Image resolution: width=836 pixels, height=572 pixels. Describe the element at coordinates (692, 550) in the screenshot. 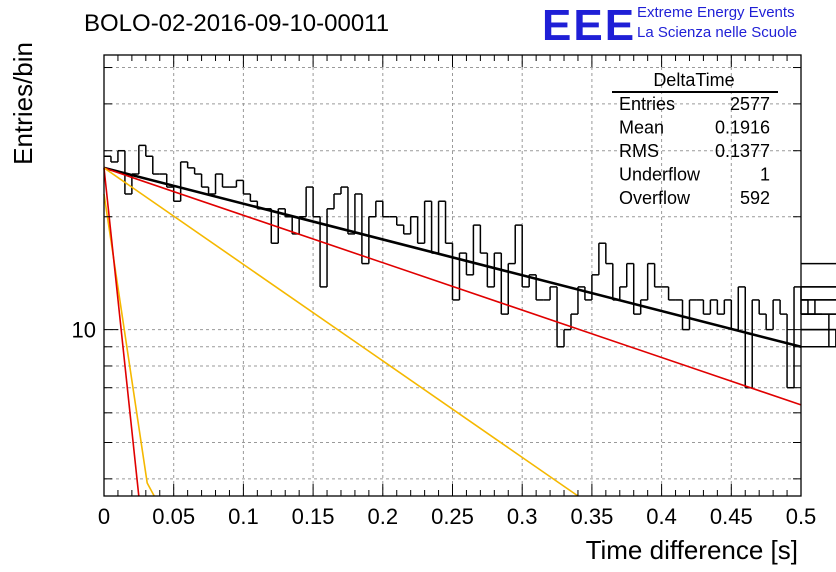

I see `x-axis-title: Time difference [s]` at that location.